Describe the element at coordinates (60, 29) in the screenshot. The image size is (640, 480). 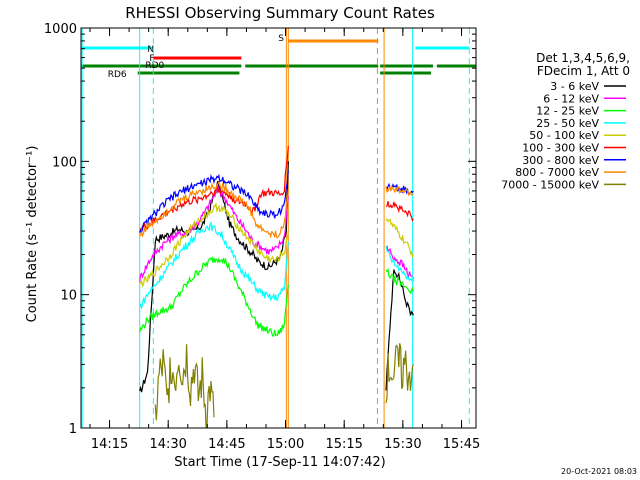
I see `y-tick-label: 1000` at that location.